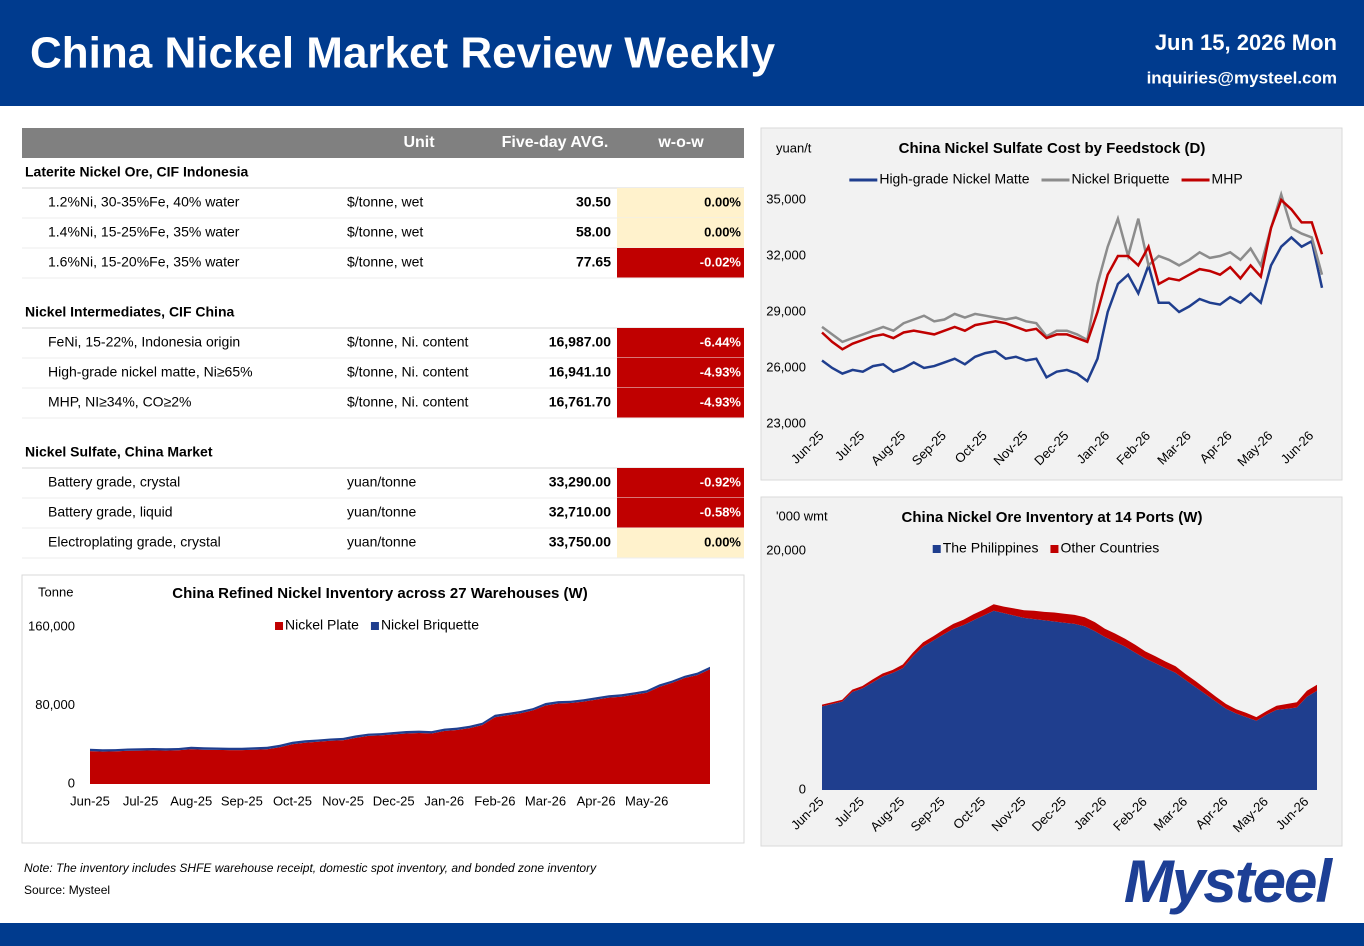  Describe the element at coordinates (292, 800) in the screenshot. I see `x-tick-label: Oct-25` at that location.